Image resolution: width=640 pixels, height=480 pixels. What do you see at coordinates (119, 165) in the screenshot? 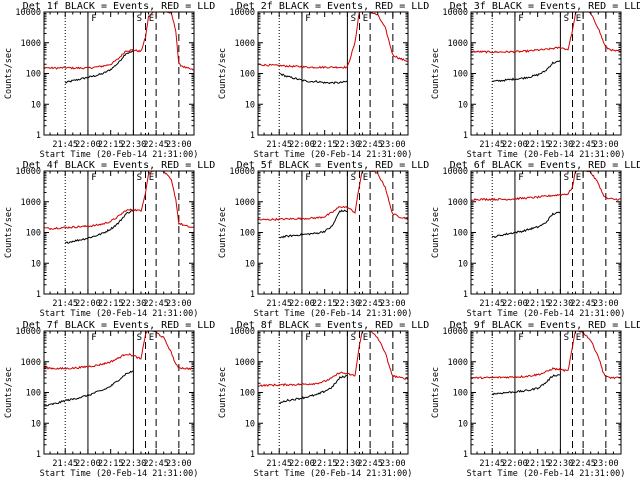
I see `panel-title: Det 4f BLACK = Events, RED = LLD` at bounding box center [119, 165].